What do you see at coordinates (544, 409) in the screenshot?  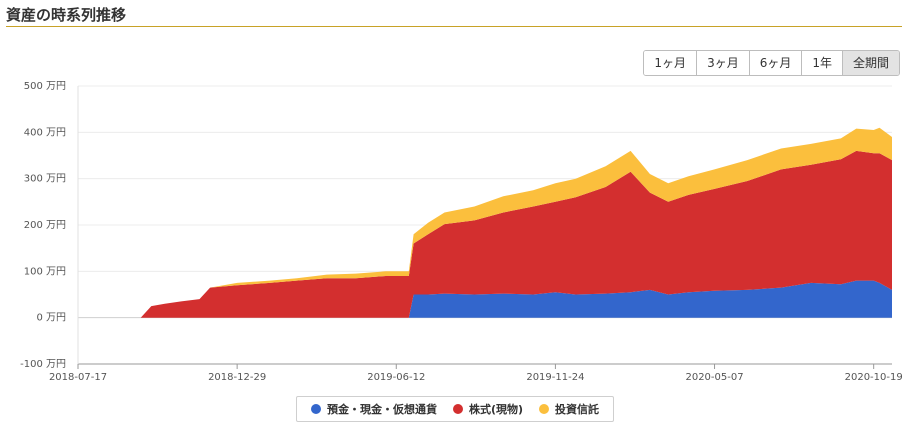 I see `legend-dot-funds` at bounding box center [544, 409].